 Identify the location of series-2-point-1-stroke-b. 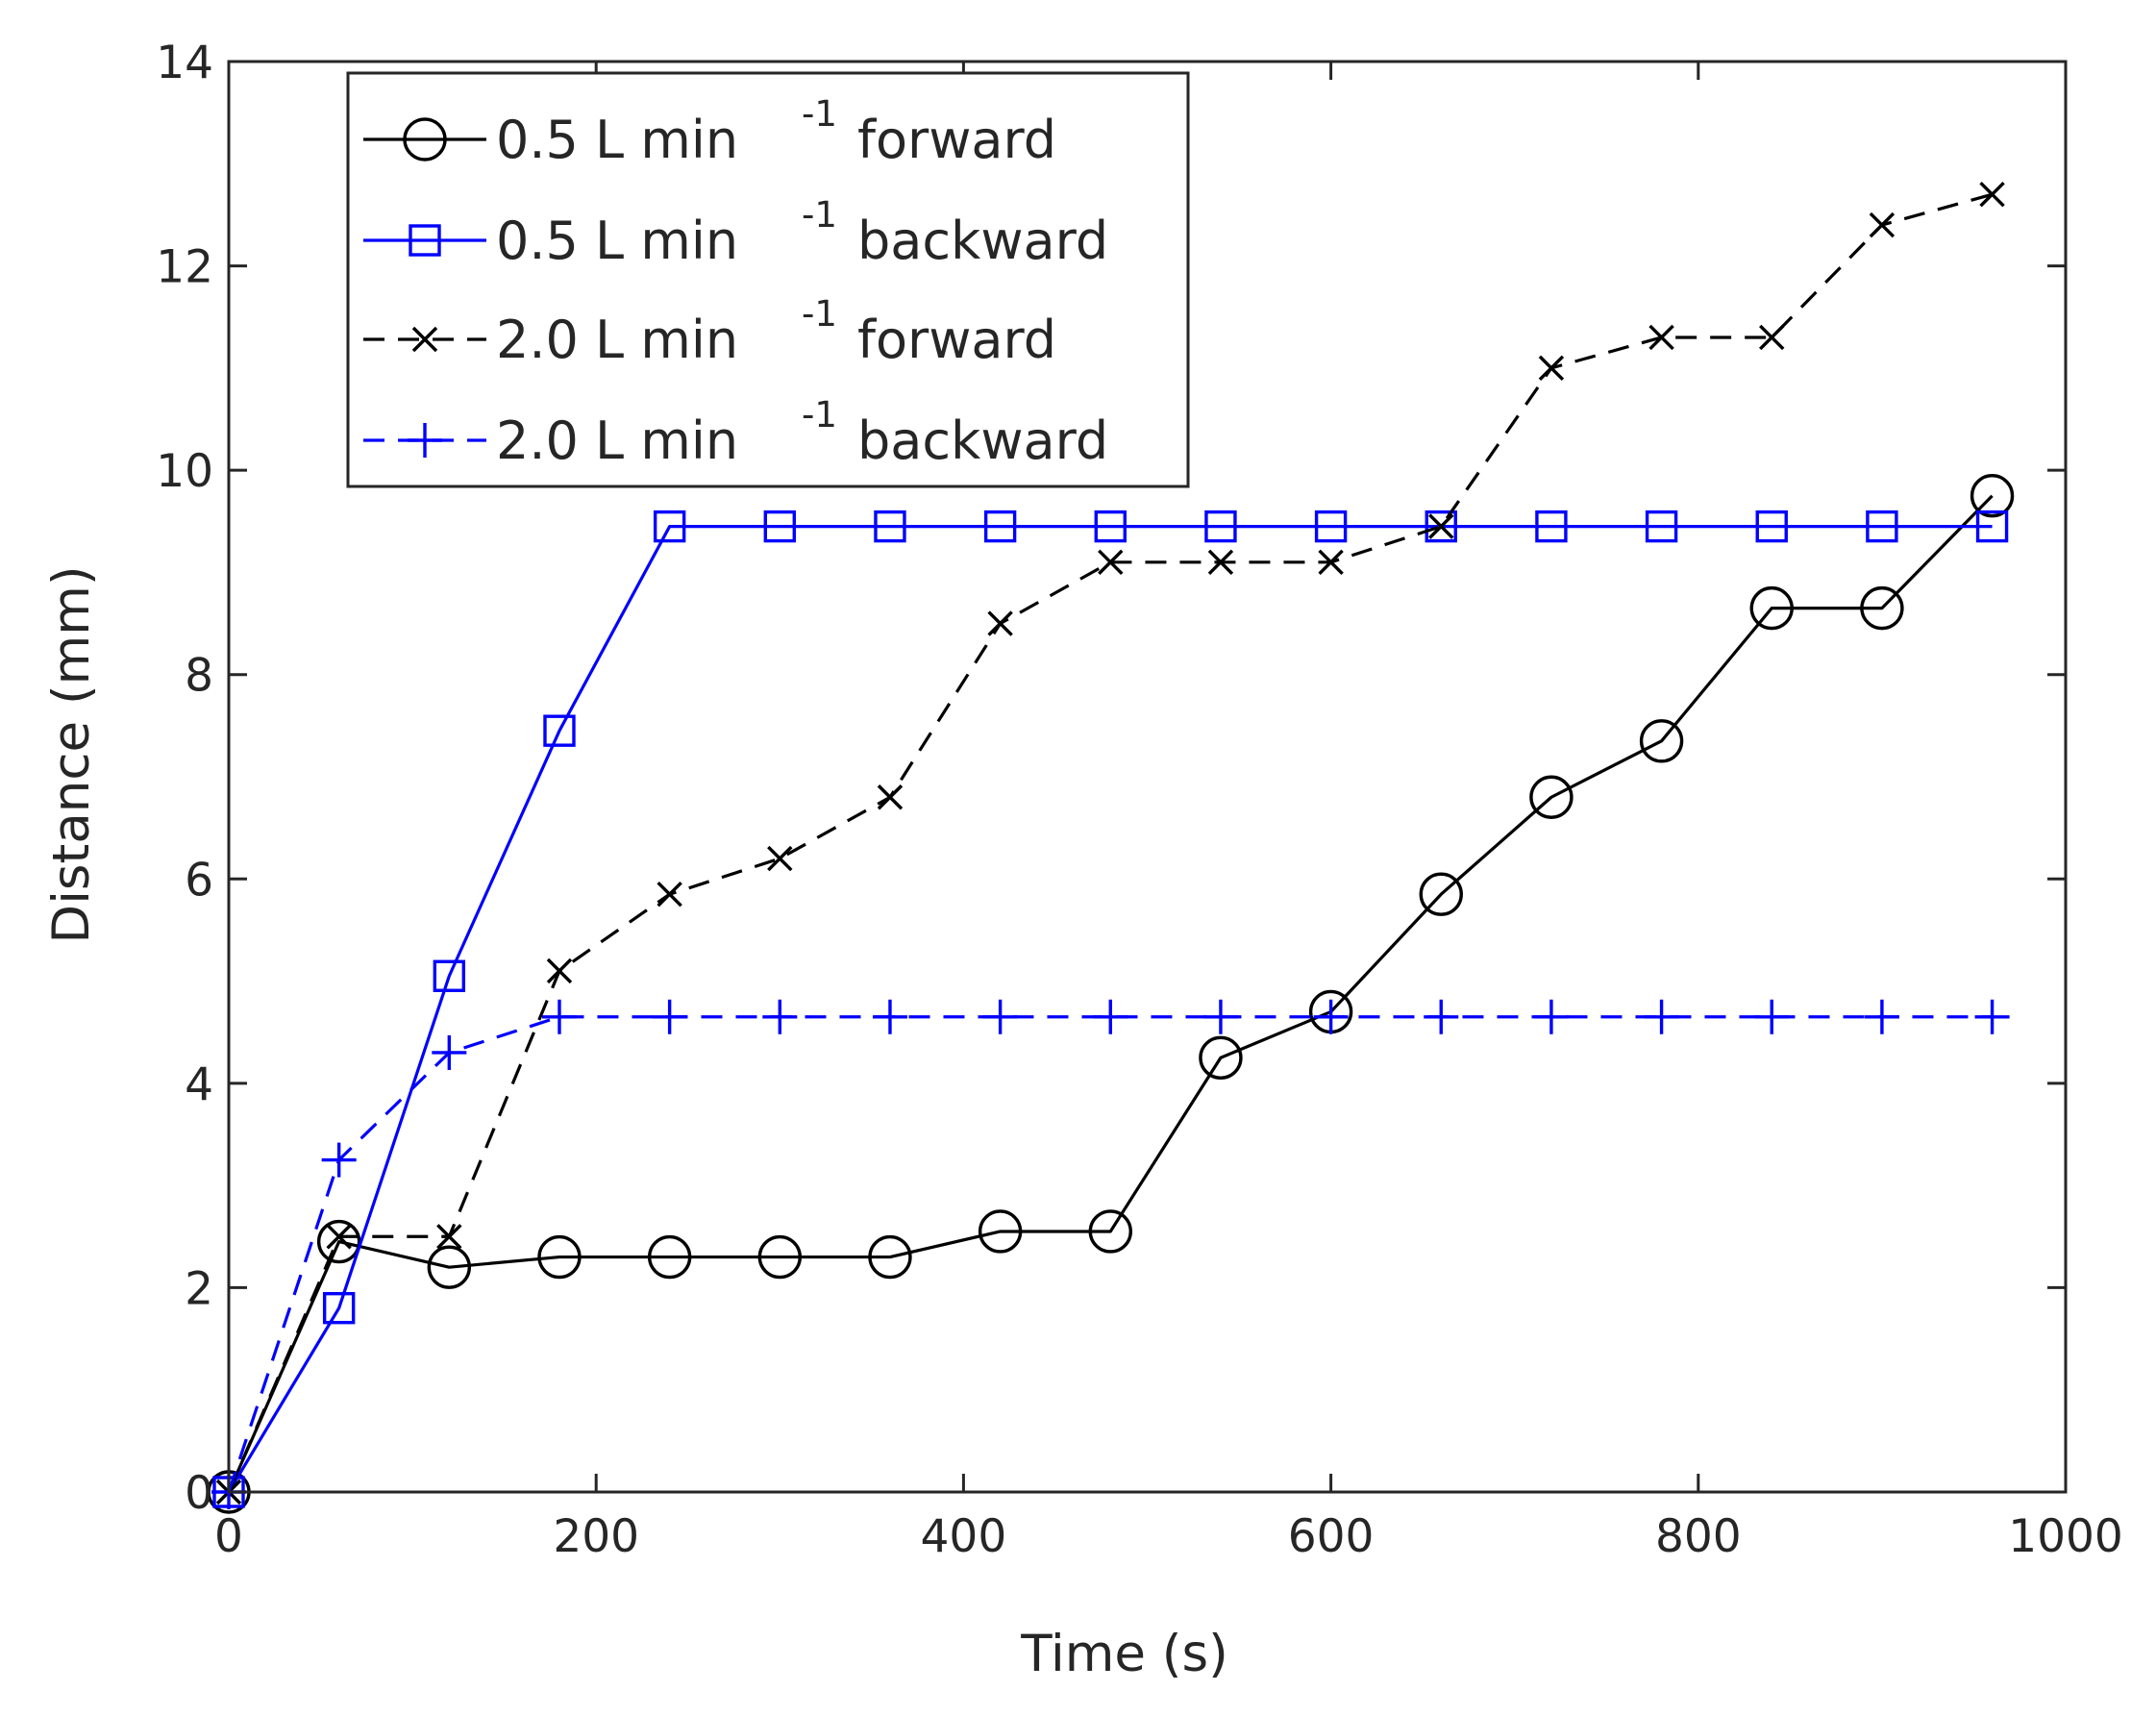
(339, 1237).